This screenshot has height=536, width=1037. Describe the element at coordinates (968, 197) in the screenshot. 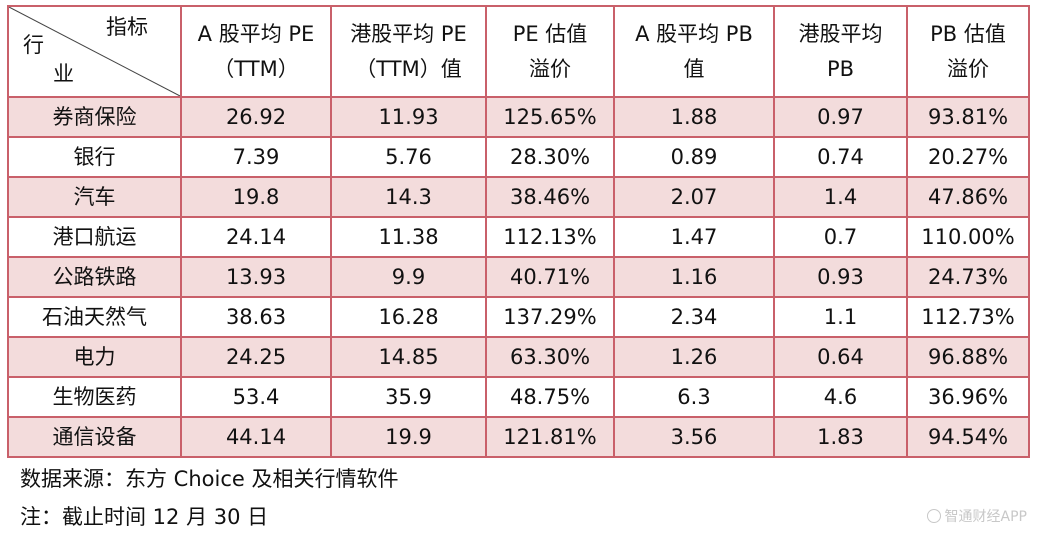

I see `pb-premium-cell: 47.86%` at that location.